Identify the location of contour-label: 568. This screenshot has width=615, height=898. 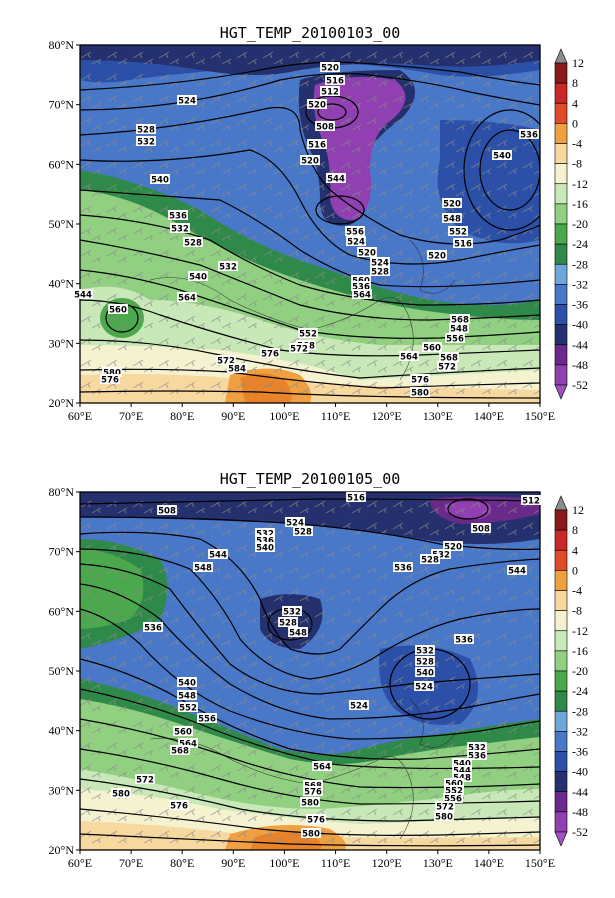
(449, 359).